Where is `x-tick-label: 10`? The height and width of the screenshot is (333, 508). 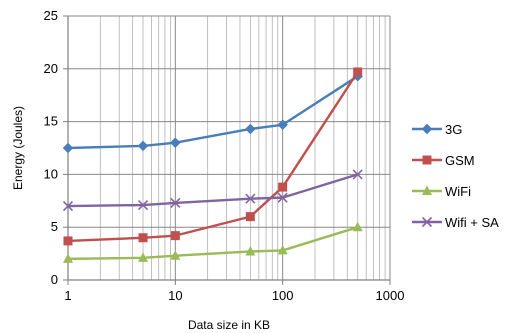 x-tick-label: 10 is located at coordinates (175, 295).